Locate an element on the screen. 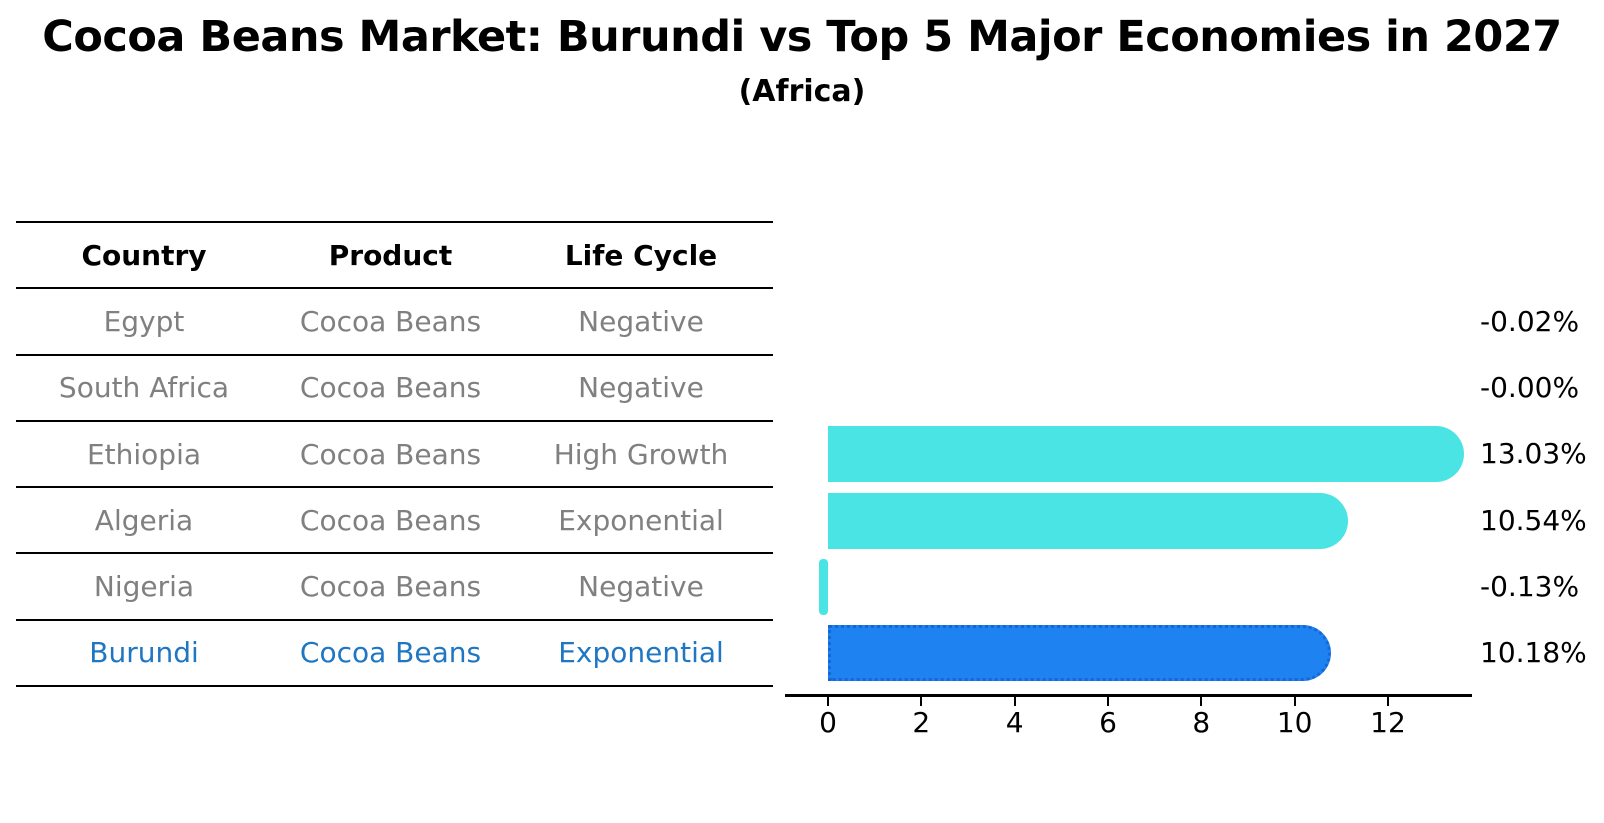 Image resolution: width=1604 pixels, height=823 pixels. table-row: Egypt Cocoa Beans Negative is located at coordinates (394, 322).